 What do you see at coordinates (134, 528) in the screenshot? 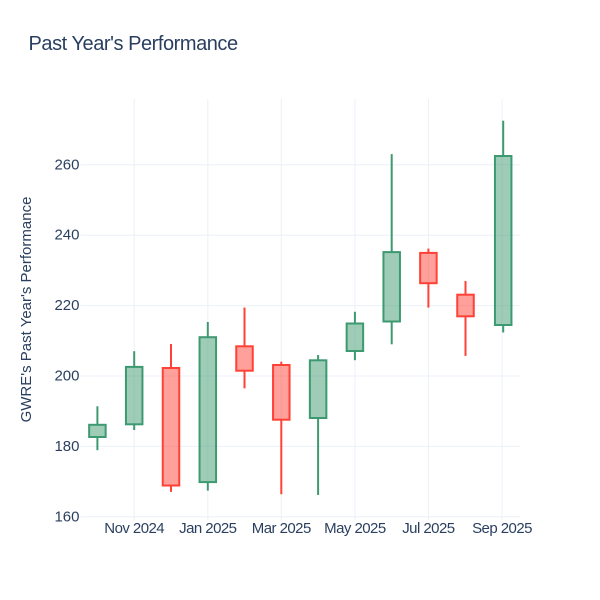
I see `svg-text: Nov 2024` at bounding box center [134, 528].